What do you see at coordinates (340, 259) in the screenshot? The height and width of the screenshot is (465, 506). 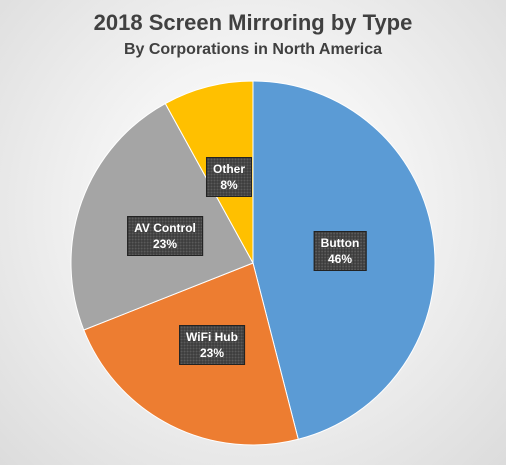 I see `data-label-value: 46%` at bounding box center [340, 259].